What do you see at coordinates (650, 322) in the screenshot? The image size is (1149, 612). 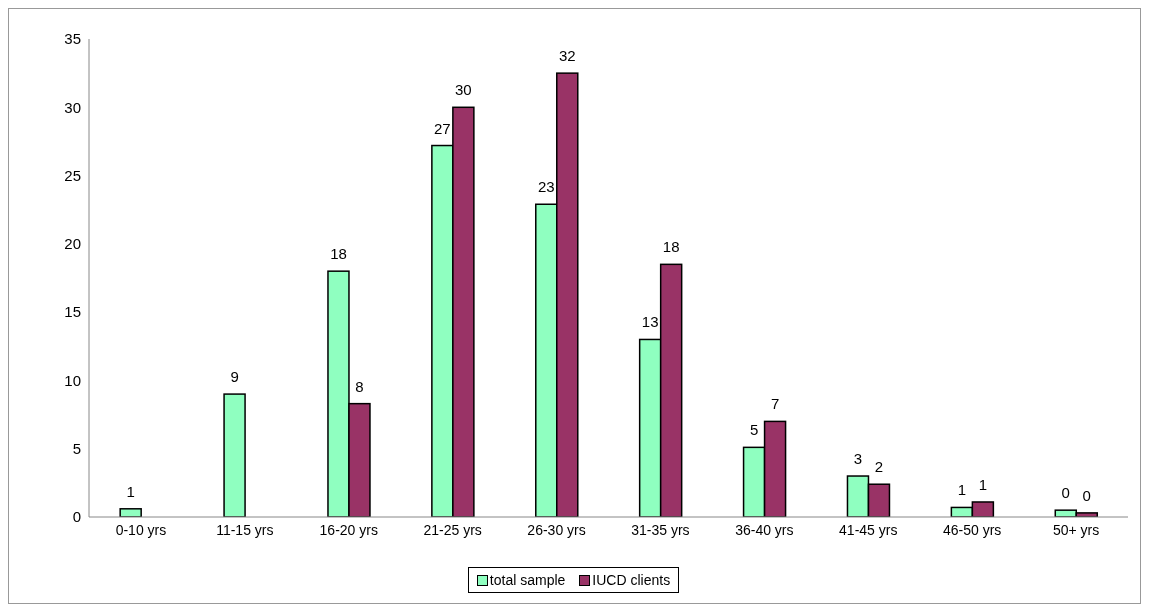 I see `data-label: 13` at bounding box center [650, 322].